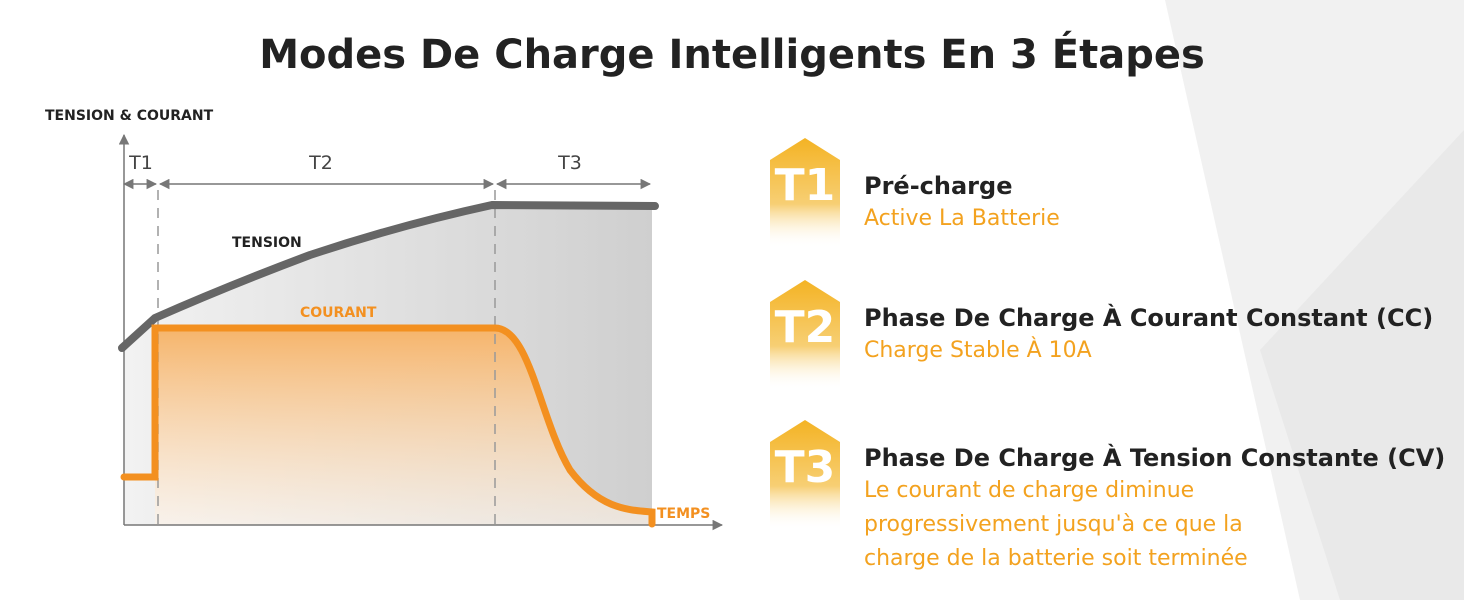 The width and height of the screenshot is (1464, 600). What do you see at coordinates (320, 163) in the screenshot?
I see `phase-label: T2` at bounding box center [320, 163].